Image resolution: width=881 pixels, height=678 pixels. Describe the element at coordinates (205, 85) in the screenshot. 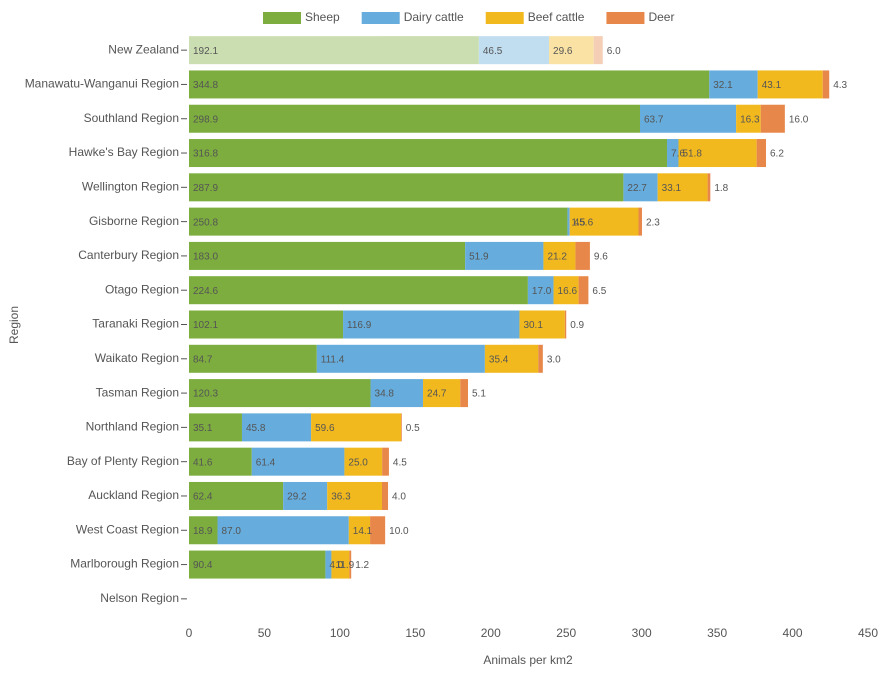

I see `data-label: 344.8` at that location.